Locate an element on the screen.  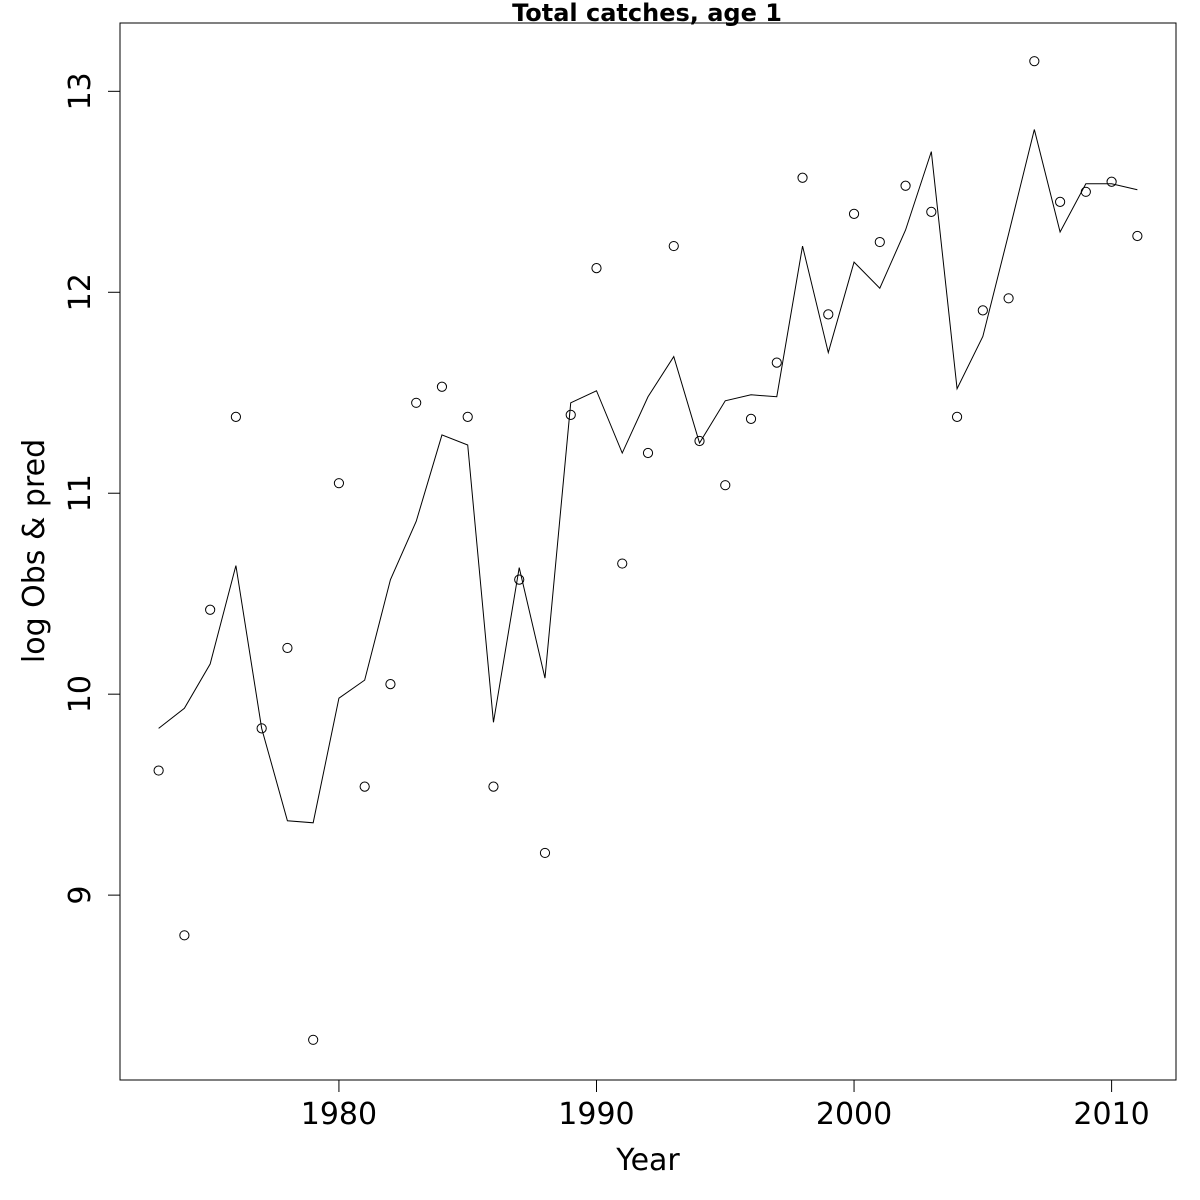
x-tick-label: 1980 is located at coordinates (339, 1114).